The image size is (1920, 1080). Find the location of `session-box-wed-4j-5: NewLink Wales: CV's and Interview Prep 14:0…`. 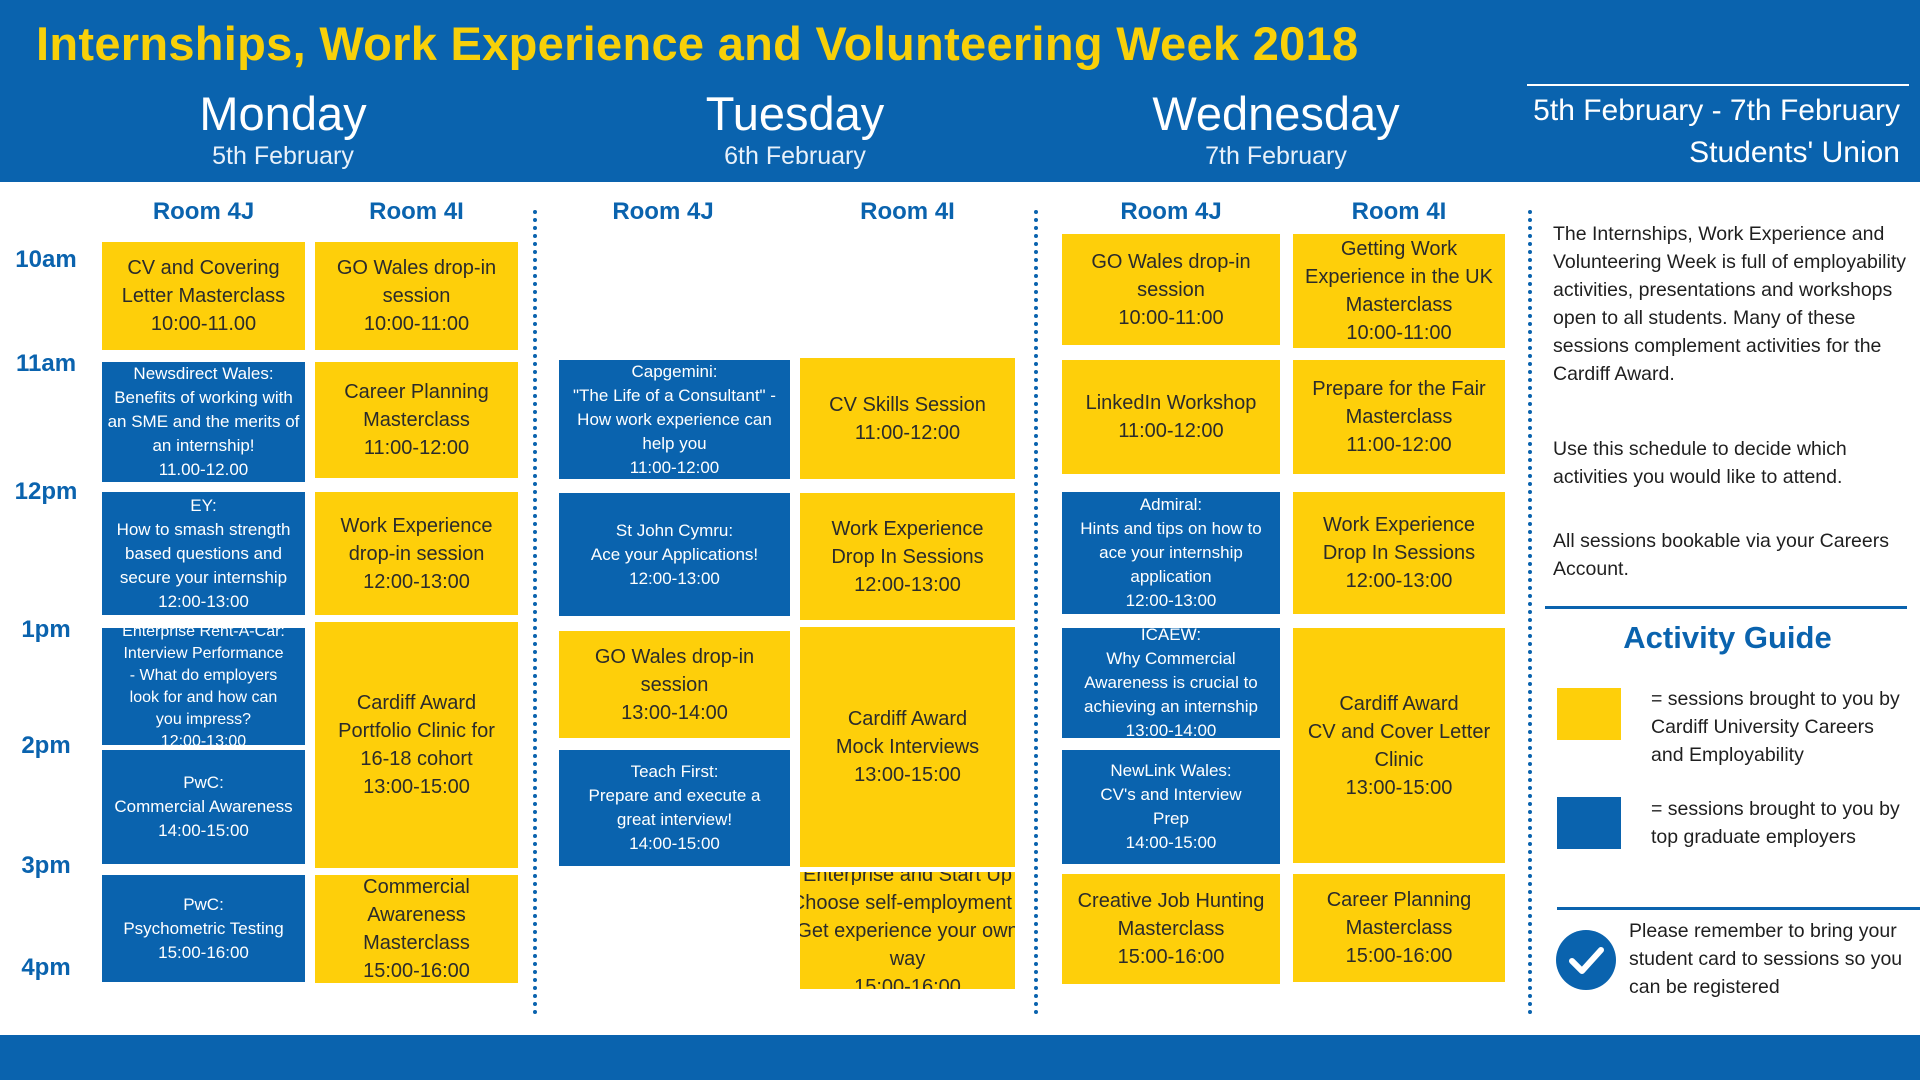

session-box-wed-4j-5: NewLink Wales: CV's and Interview Prep 14:0… is located at coordinates (1171, 807).